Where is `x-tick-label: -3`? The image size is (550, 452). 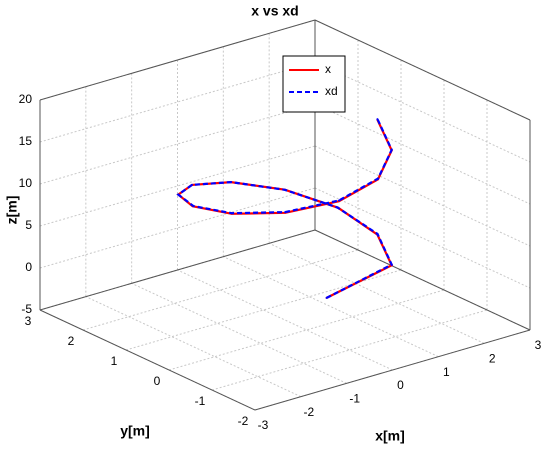
x-tick-label: -3 is located at coordinates (263, 425).